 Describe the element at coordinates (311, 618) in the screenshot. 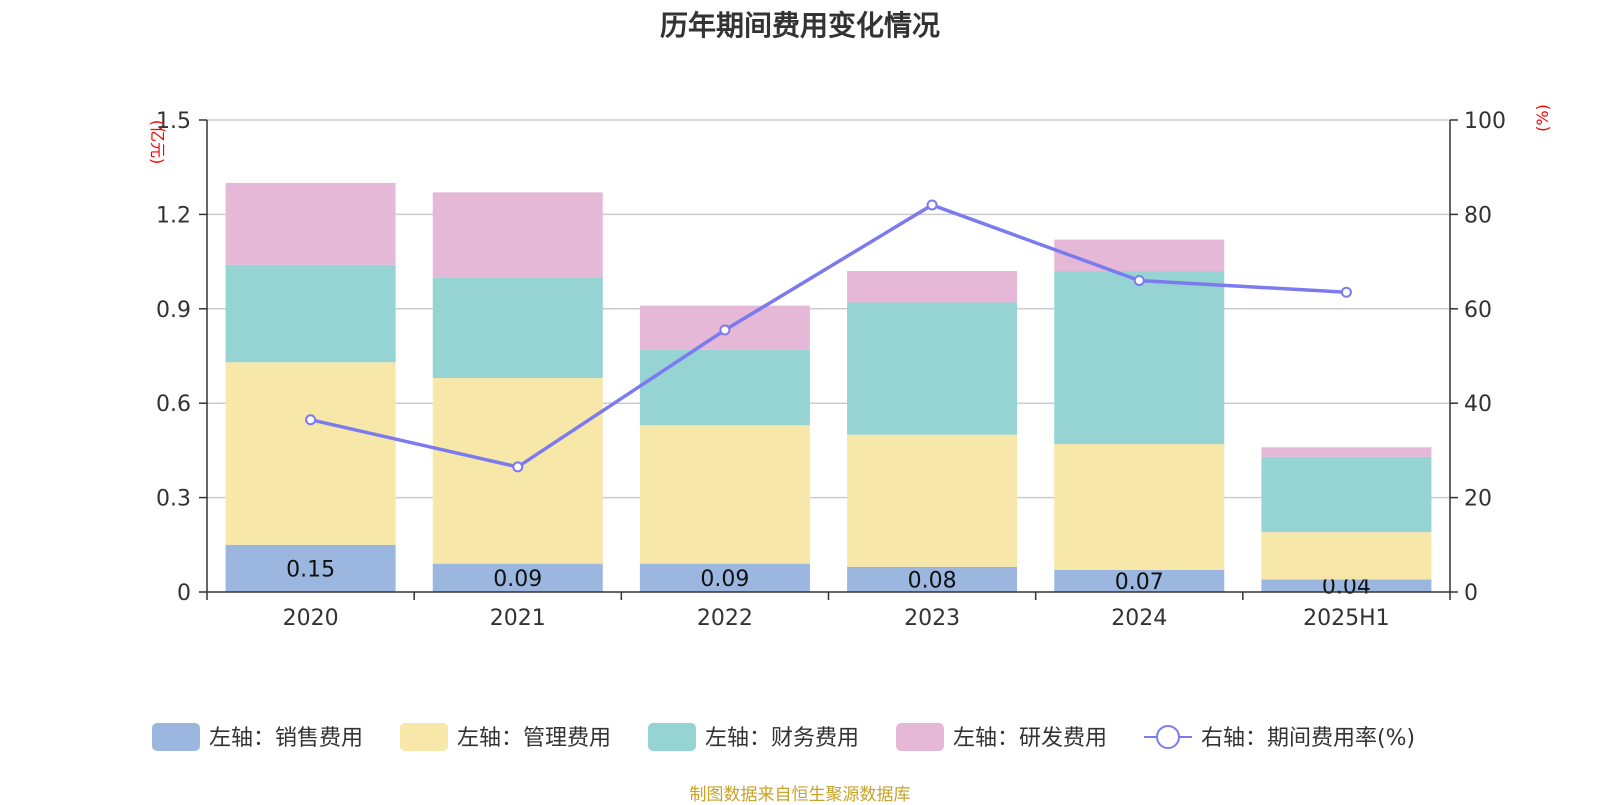

I see `x-axis-tick-label: 2020` at that location.